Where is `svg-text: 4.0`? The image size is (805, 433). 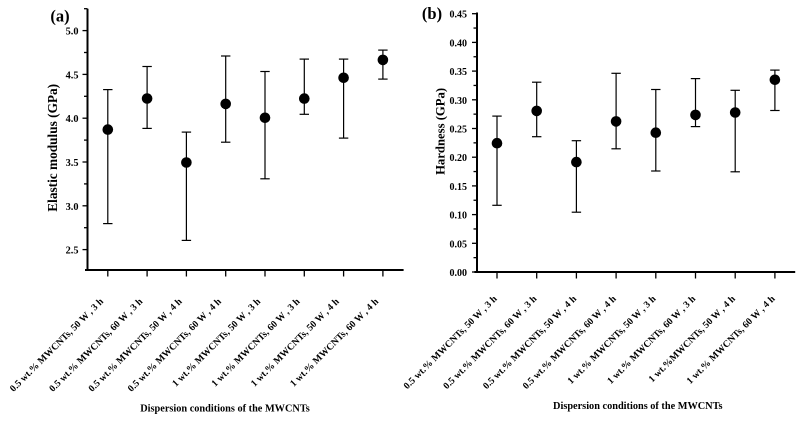 svg-text: 4.0 is located at coordinates (72, 119).